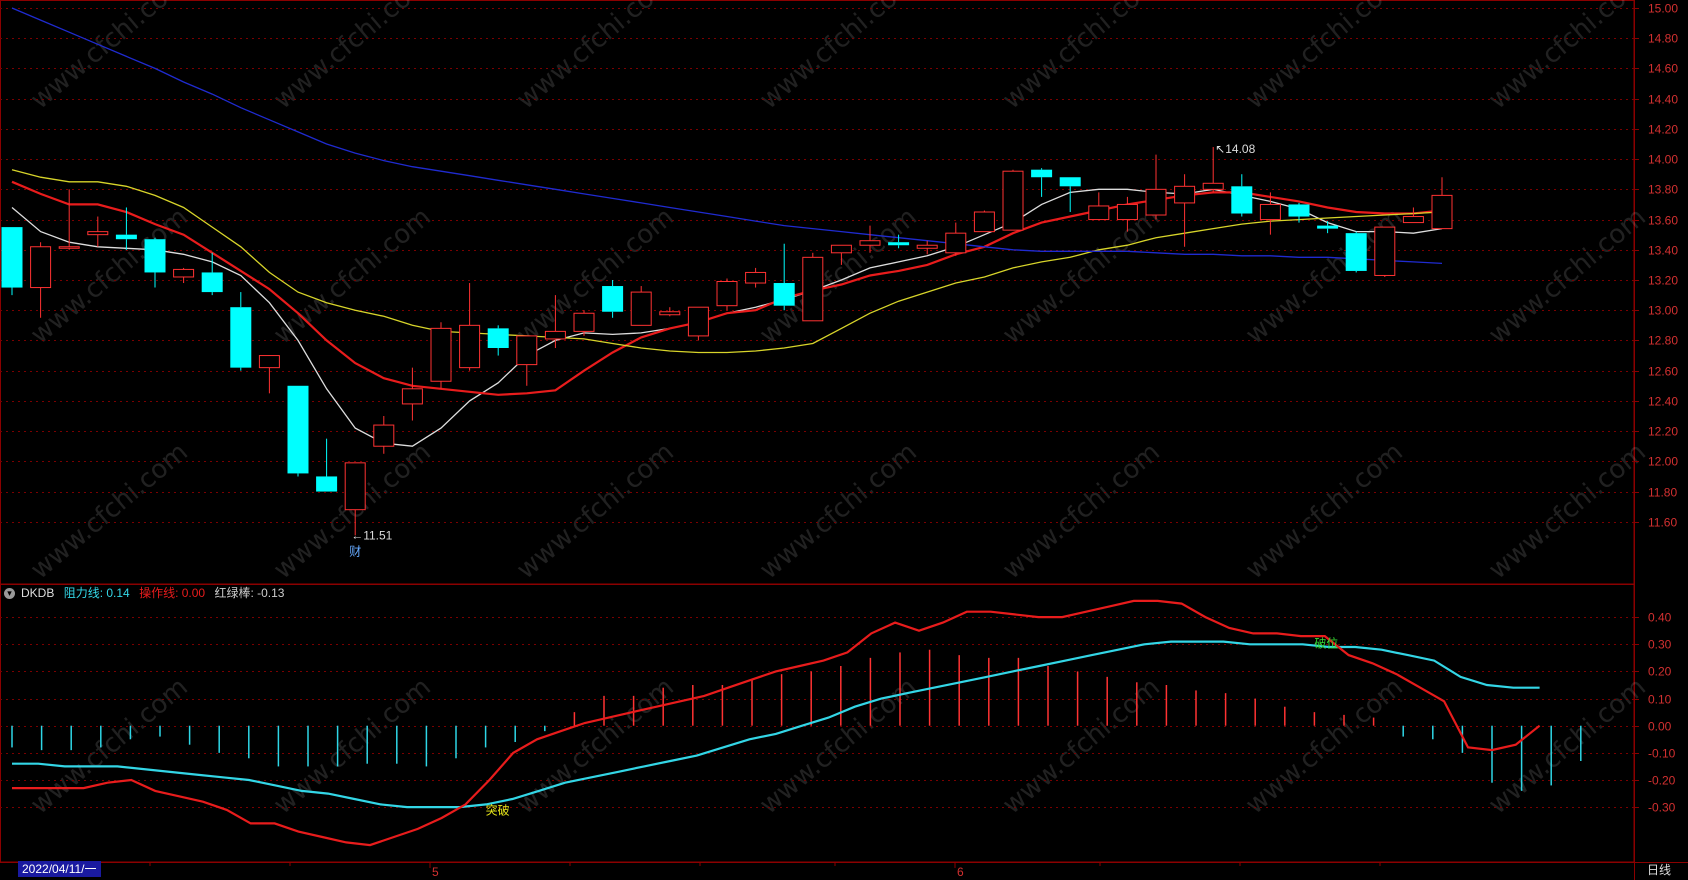 Image resolution: width=1688 pixels, height=880 pixels. What do you see at coordinates (1663, 402) in the screenshot?
I see `price-tick-label: 12.40` at bounding box center [1663, 402].